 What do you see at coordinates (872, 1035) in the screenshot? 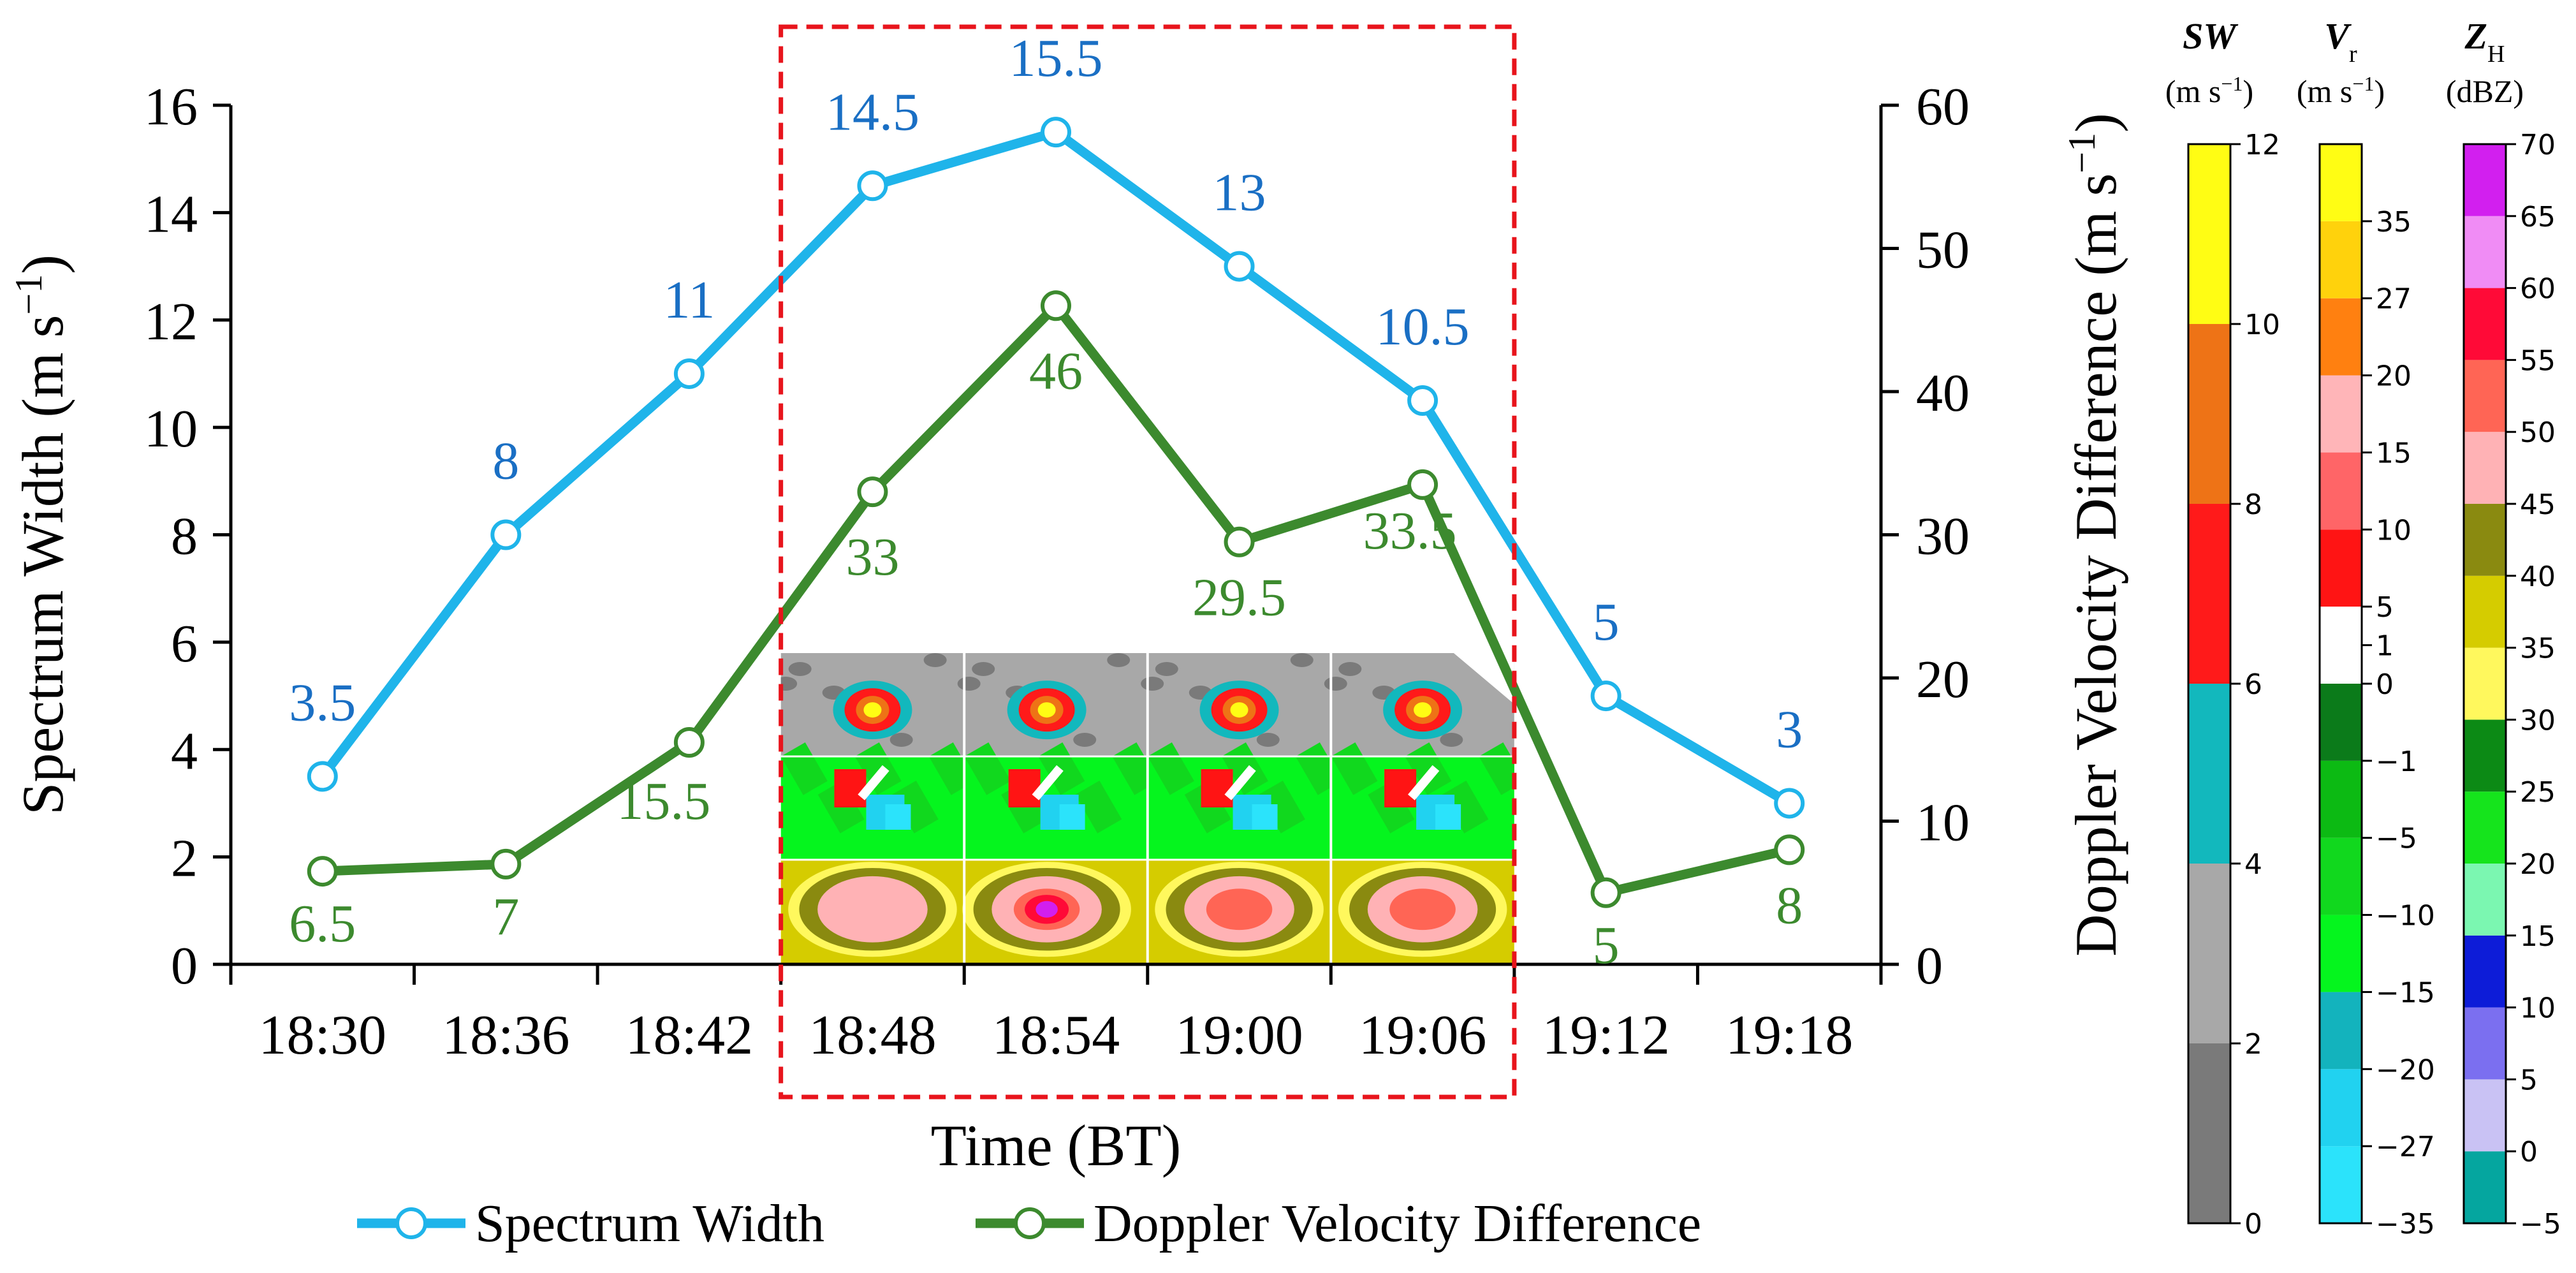
I see `x-tick-label: 18:48` at bounding box center [872, 1035].